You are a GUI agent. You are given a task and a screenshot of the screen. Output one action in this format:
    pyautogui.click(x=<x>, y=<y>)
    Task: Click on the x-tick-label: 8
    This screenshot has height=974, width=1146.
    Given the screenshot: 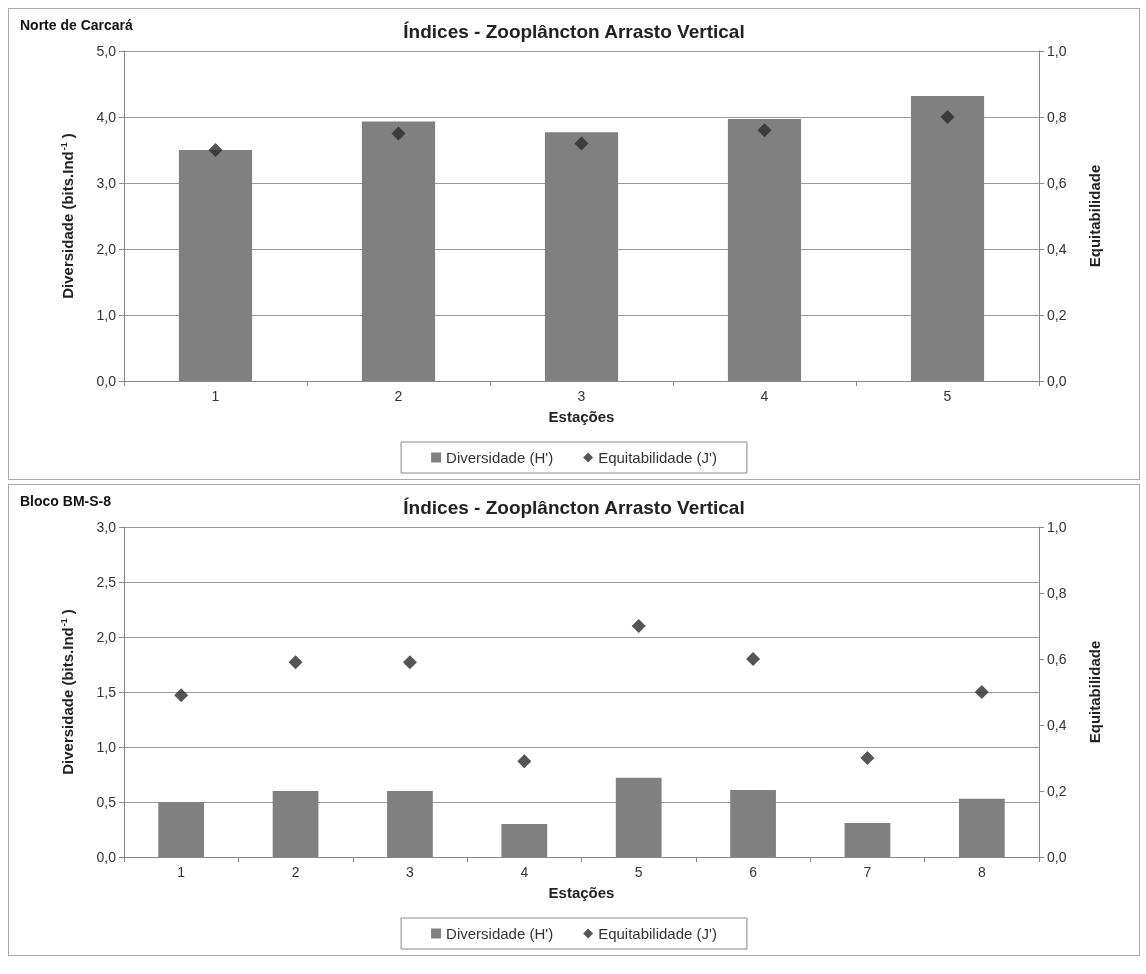 What is the action you would take?
    pyautogui.click(x=981, y=872)
    